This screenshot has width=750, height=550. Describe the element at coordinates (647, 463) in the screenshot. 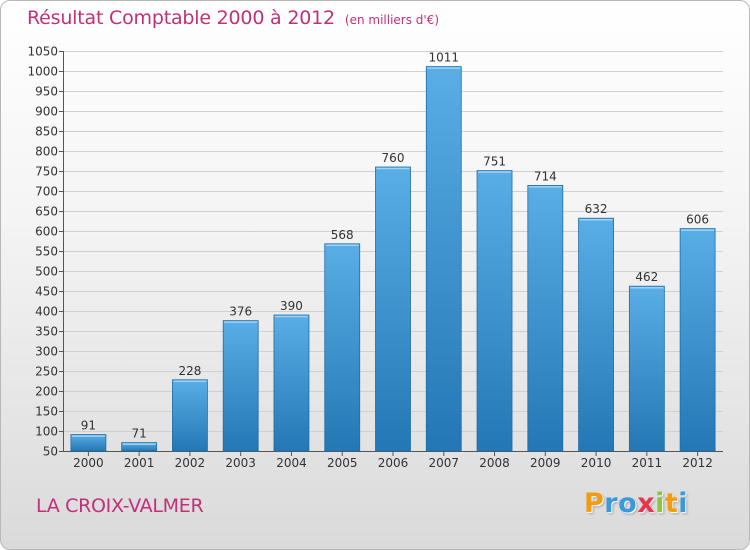

I see `x-tick-label: 2011` at that location.